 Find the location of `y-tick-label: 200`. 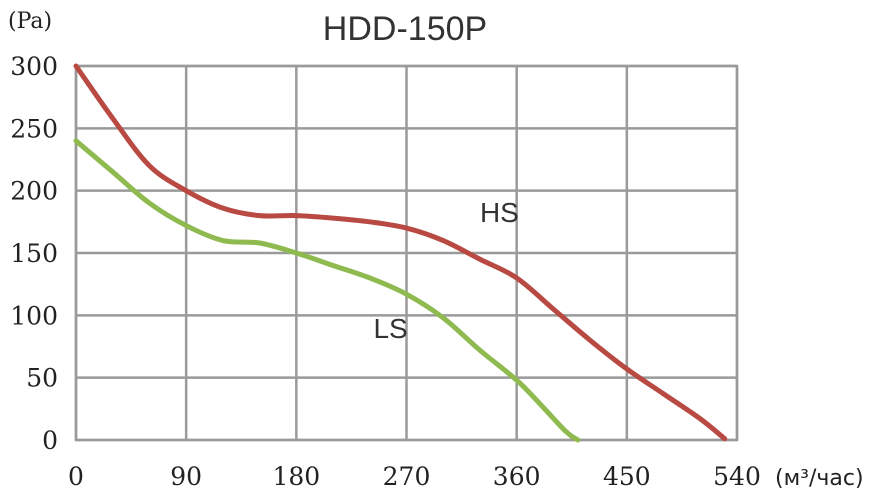

y-tick-label: 200 is located at coordinates (34, 191).